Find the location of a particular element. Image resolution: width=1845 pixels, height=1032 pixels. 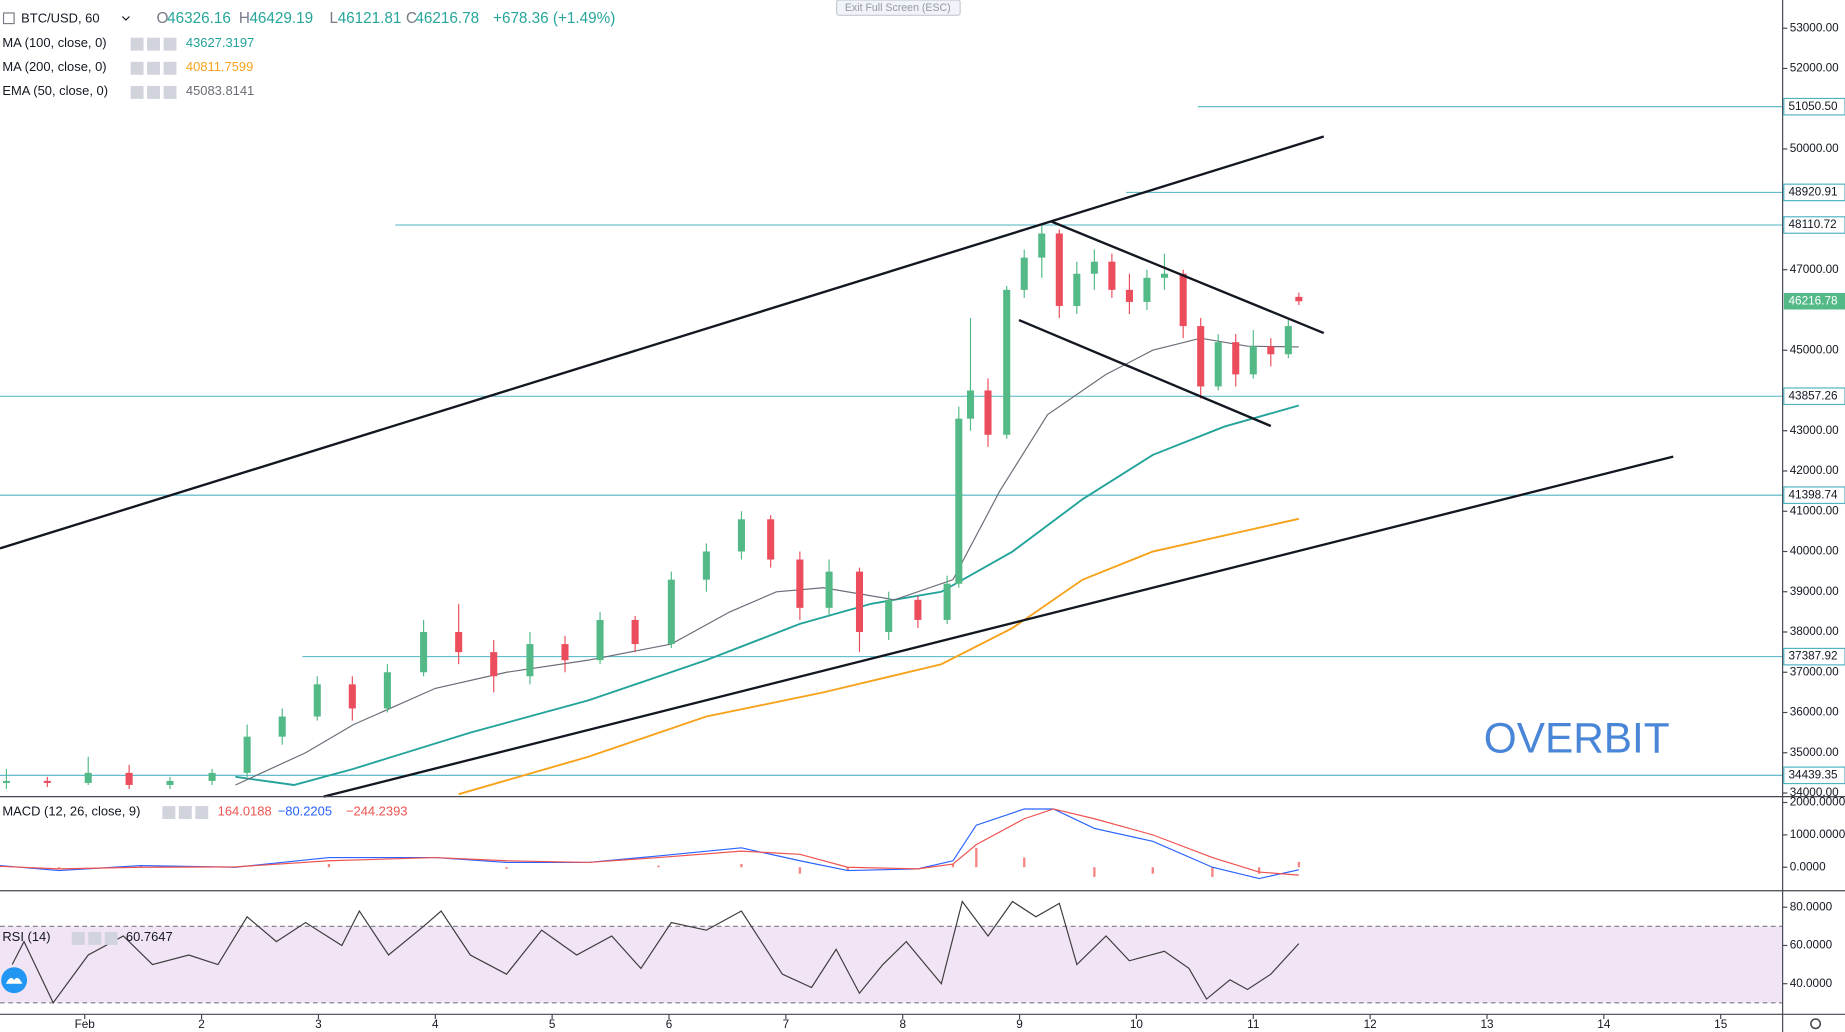

rsi-band is located at coordinates (891, 964).